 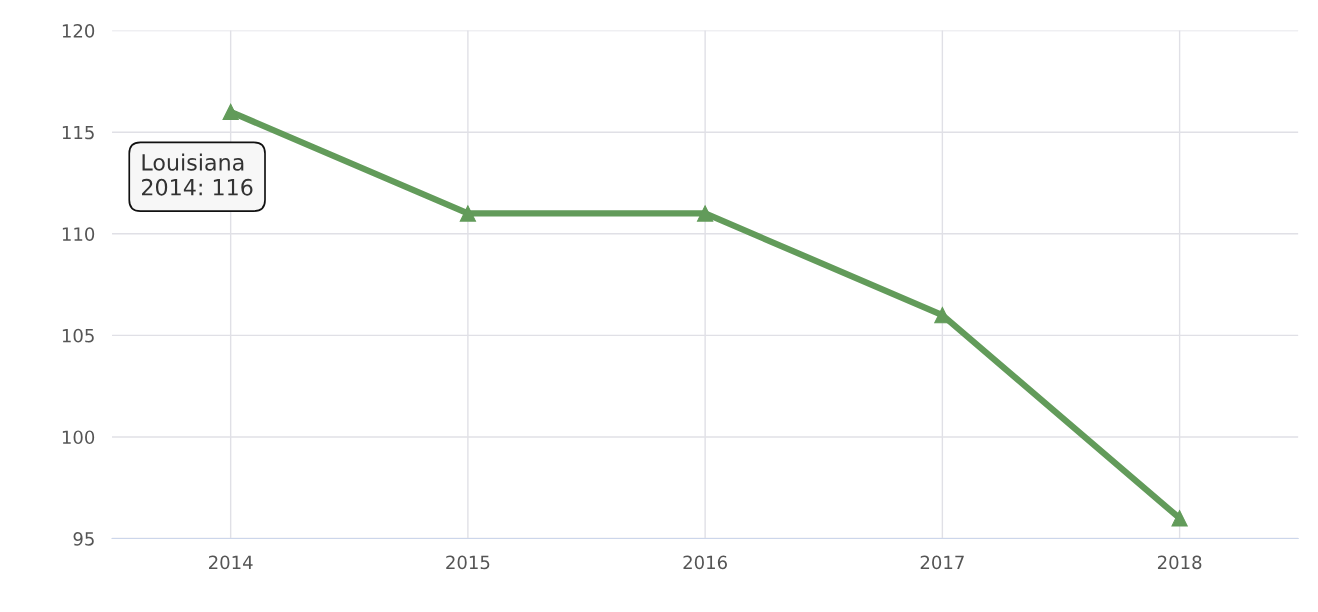 I want to click on x-tick-label: 2014, so click(x=231, y=562).